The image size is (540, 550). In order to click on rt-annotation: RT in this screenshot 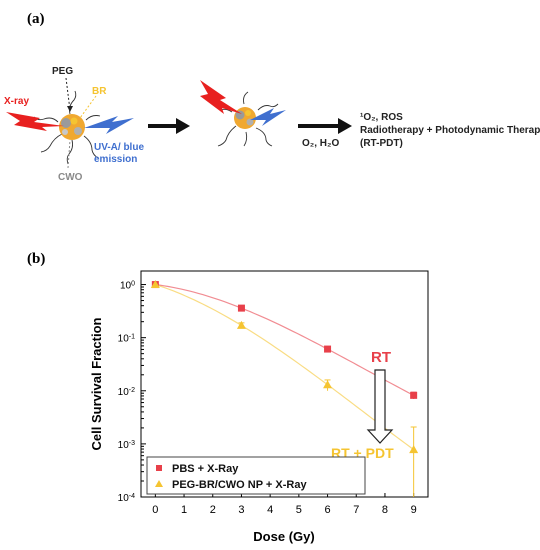, I will do `click(381, 357)`.